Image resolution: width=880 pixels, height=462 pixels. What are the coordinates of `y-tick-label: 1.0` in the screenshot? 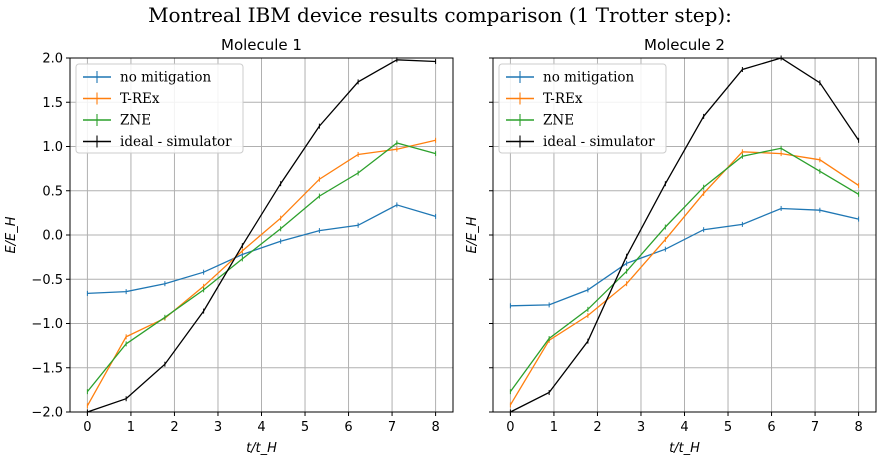 It's located at (52, 147).